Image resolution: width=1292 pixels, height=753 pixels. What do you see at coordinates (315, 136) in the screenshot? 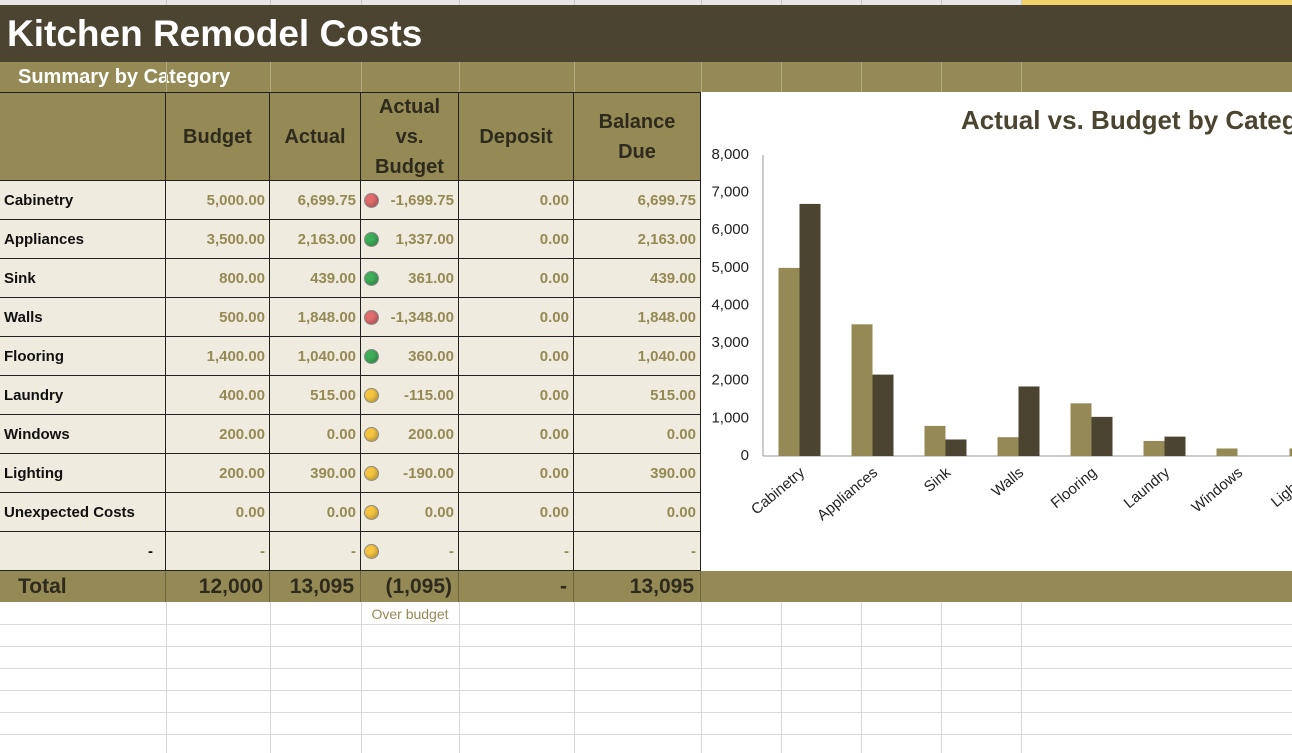
I see `column-header: Actual` at bounding box center [315, 136].